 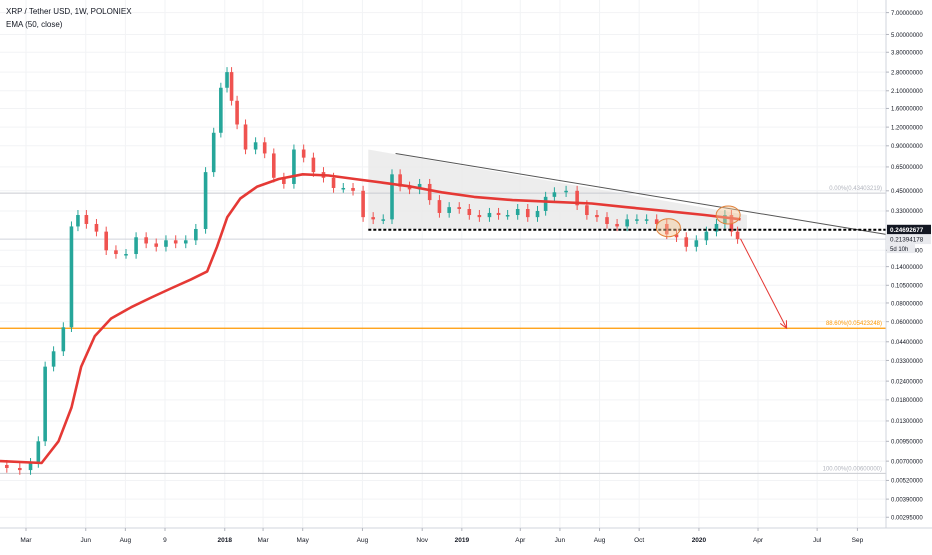 I want to click on price-tick-label: 0.00700000, so click(x=907, y=462).